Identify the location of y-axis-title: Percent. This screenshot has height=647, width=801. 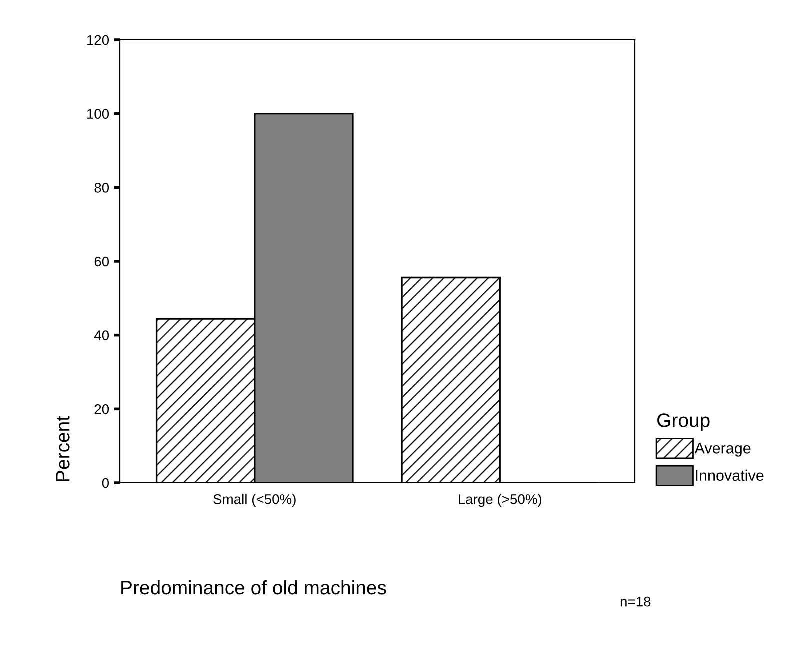
(63, 449).